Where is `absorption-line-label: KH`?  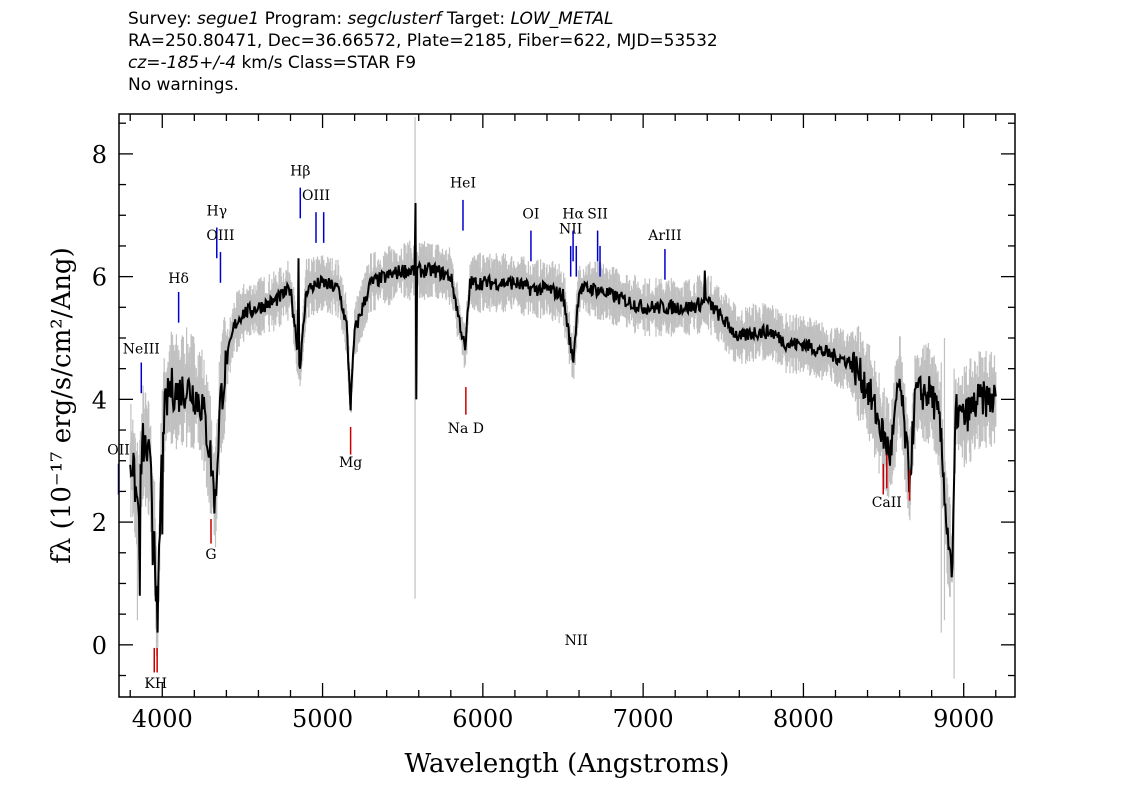
absorption-line-label: KH is located at coordinates (155, 684).